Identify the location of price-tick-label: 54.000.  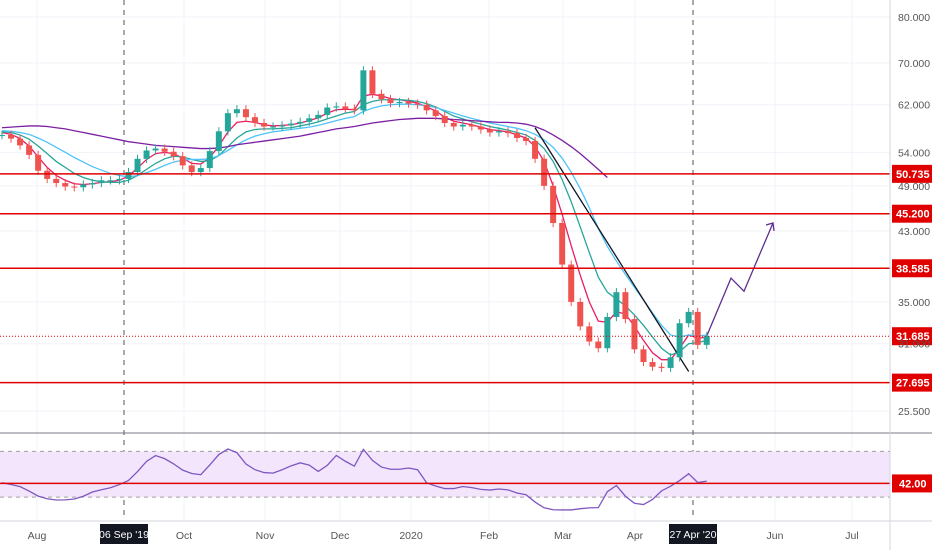
(914, 153).